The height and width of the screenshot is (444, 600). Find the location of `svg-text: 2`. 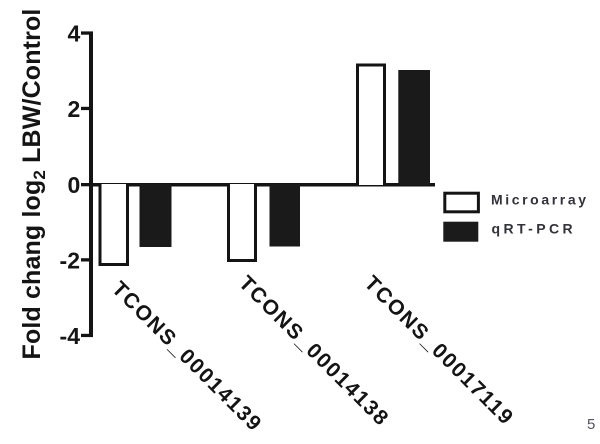

svg-text: 2 is located at coordinates (74, 109).